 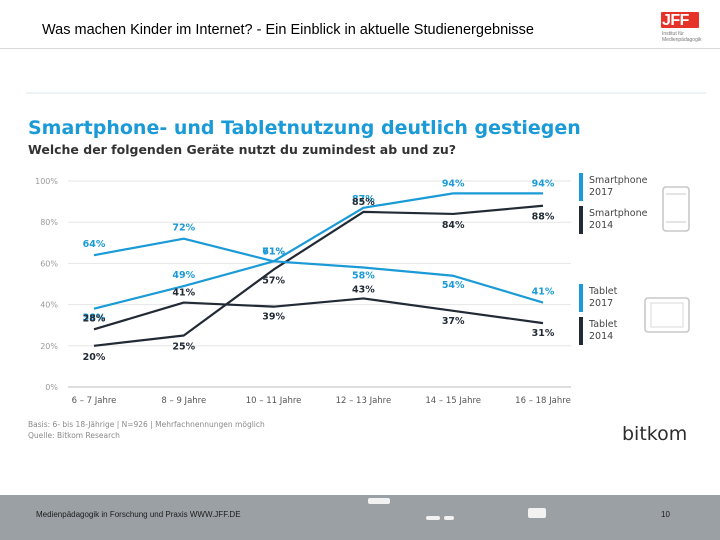 I want to click on data-label: 64%, so click(x=94, y=244).